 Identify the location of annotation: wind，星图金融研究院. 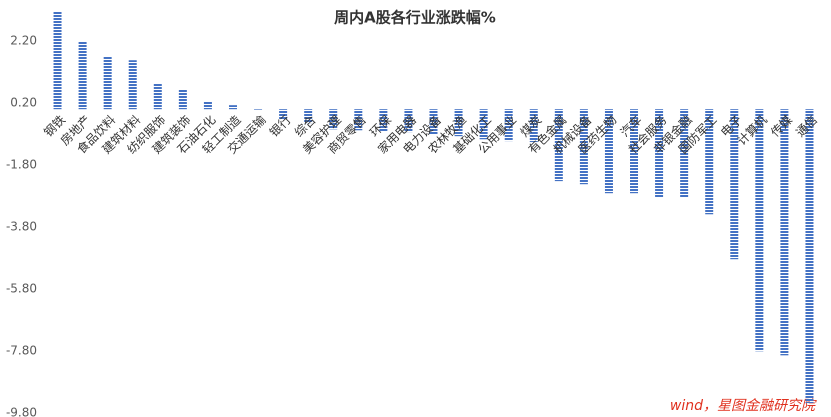
(743, 406).